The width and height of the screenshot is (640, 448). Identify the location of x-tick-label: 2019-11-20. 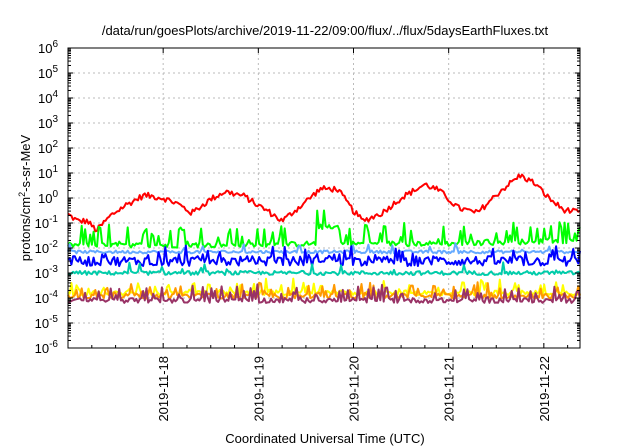
(354, 389).